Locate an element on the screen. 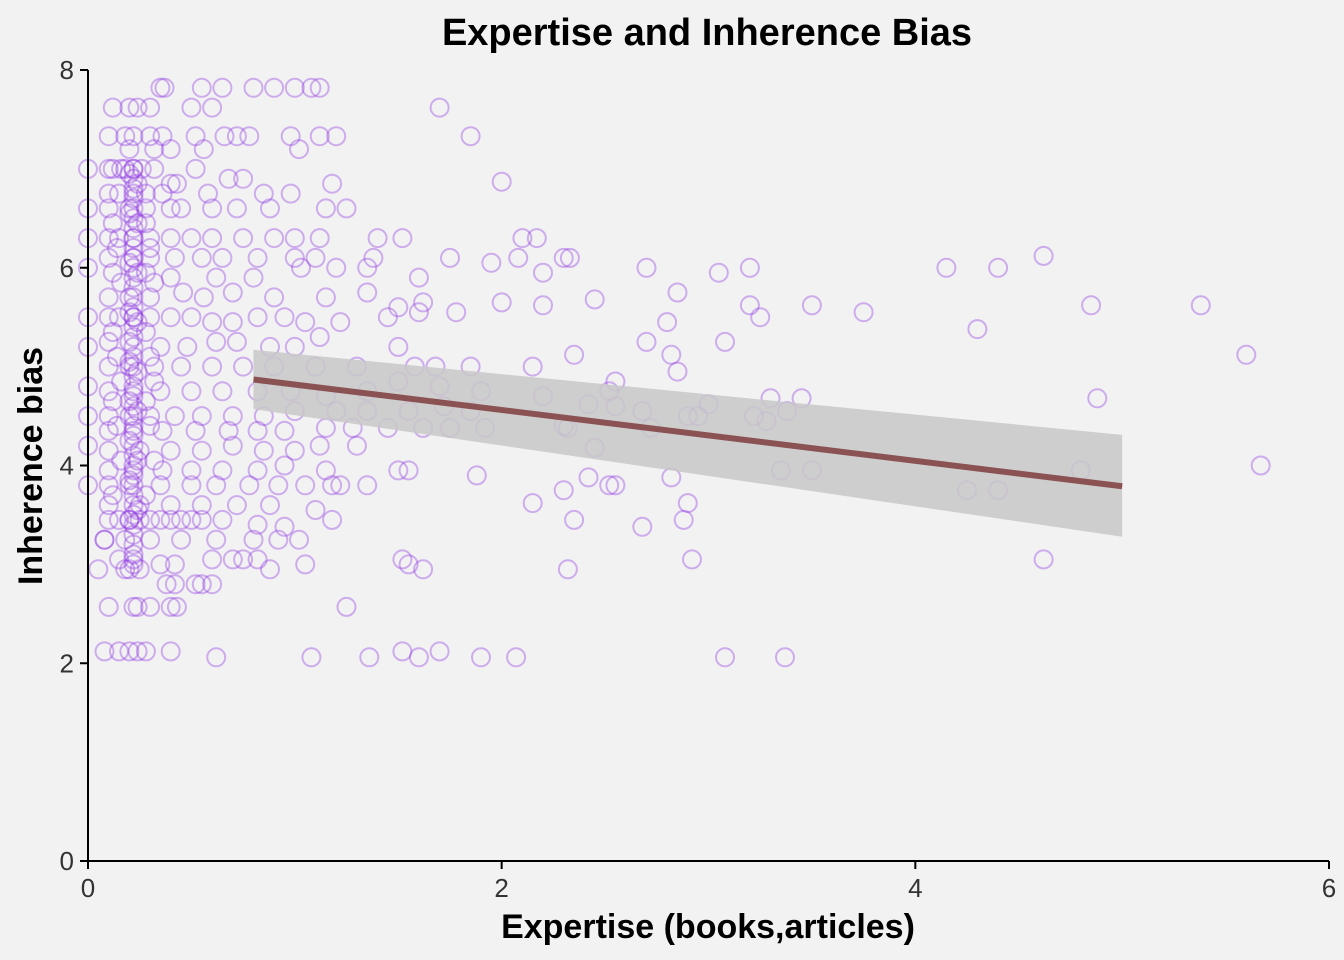 This screenshot has height=960, width=1344. confidence-band is located at coordinates (688, 443).